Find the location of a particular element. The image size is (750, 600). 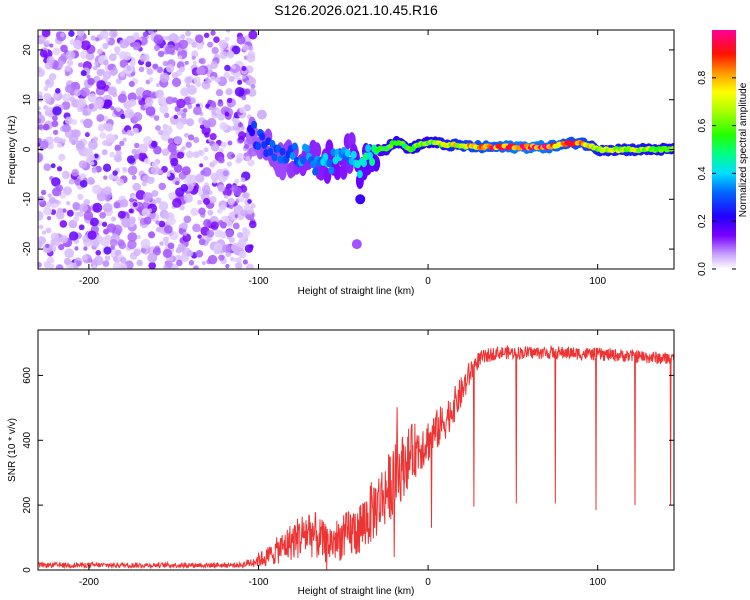

colorbar-tick-label: 0.6 is located at coordinates (702, 125).